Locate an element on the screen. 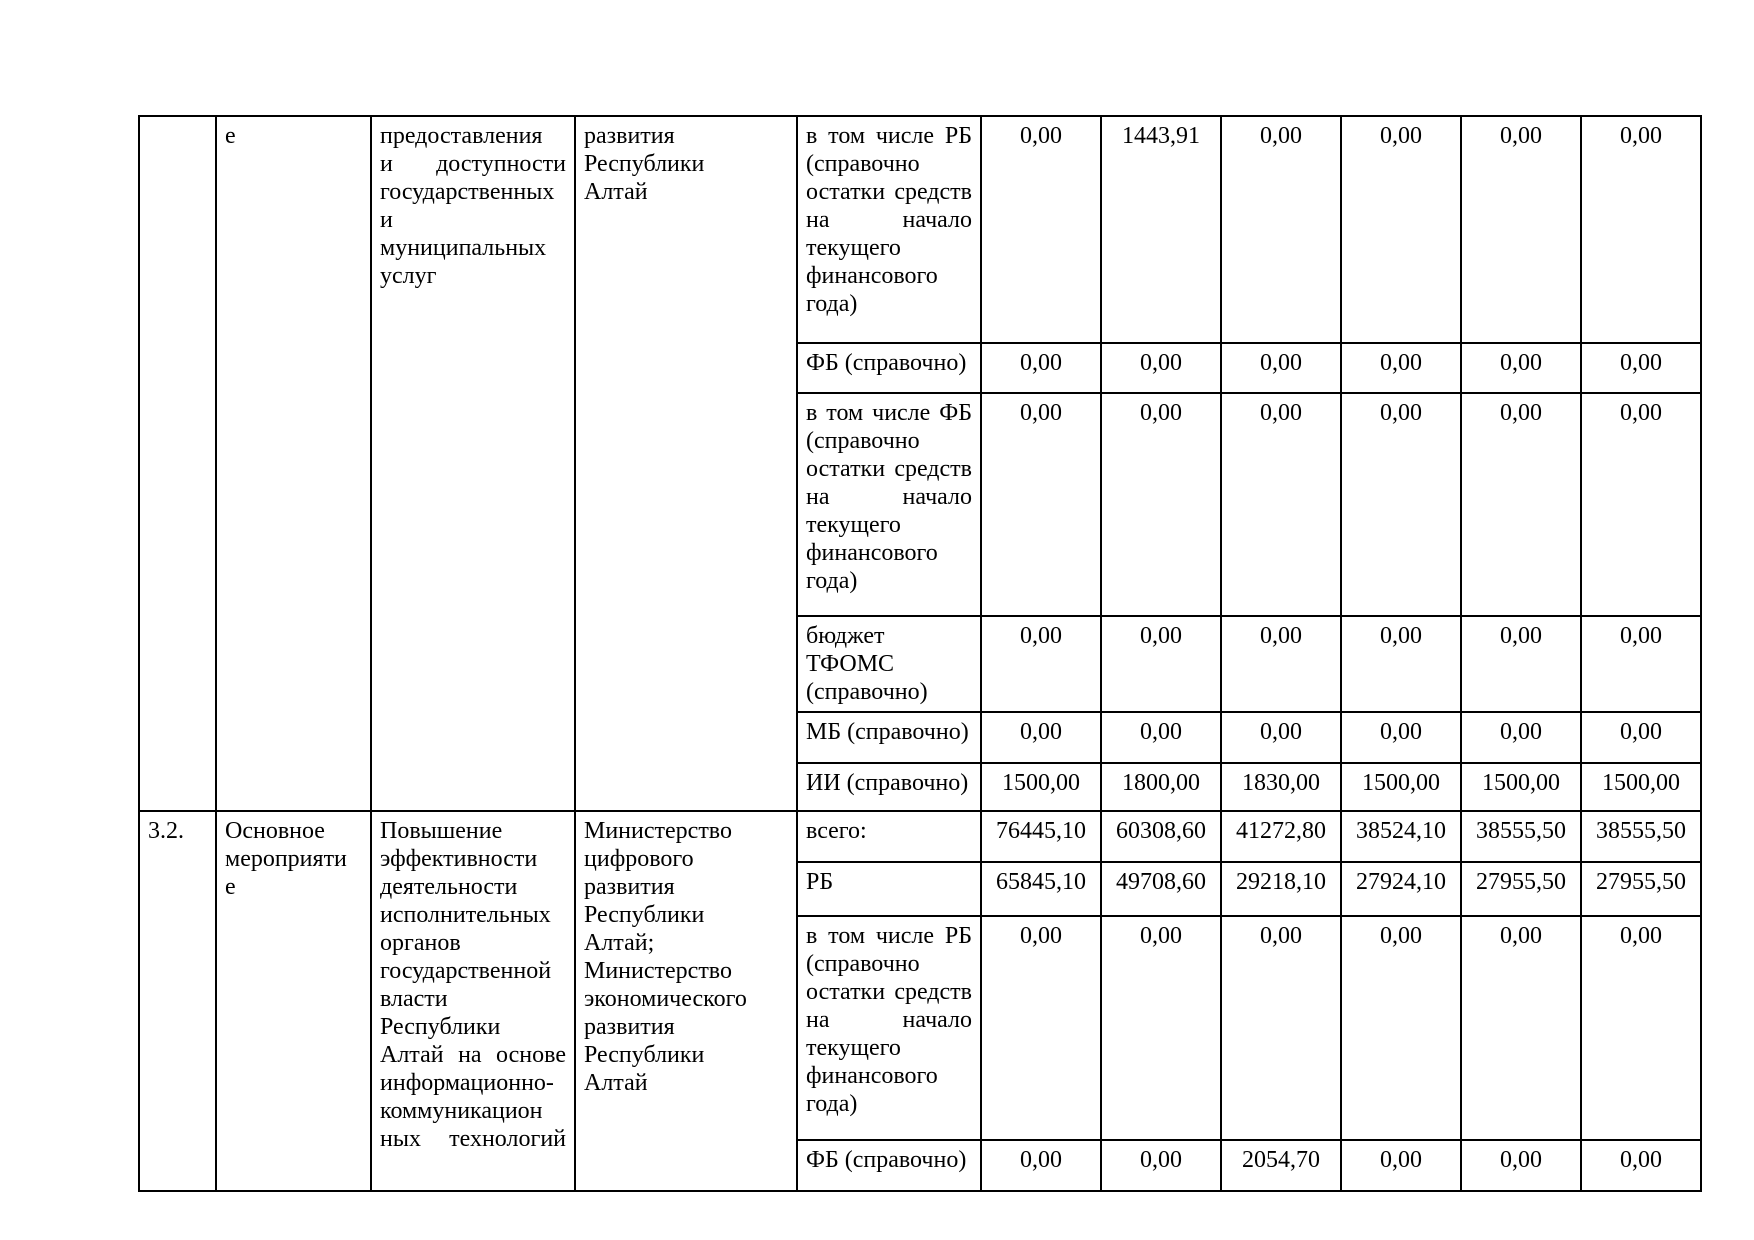 Image resolution: width=1754 pixels, height=1240 pixels. cell-measure-name: Основное мероприяти е is located at coordinates (293, 1001).